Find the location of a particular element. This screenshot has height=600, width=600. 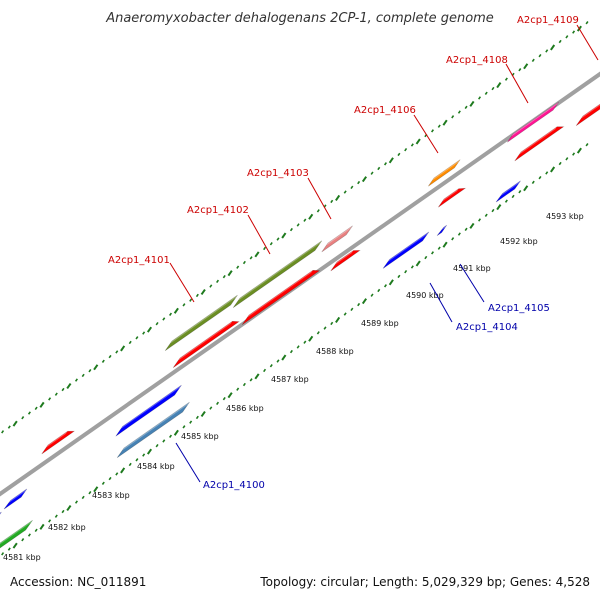

feature-outer-left-green-highlight is located at coordinates (16, 532).